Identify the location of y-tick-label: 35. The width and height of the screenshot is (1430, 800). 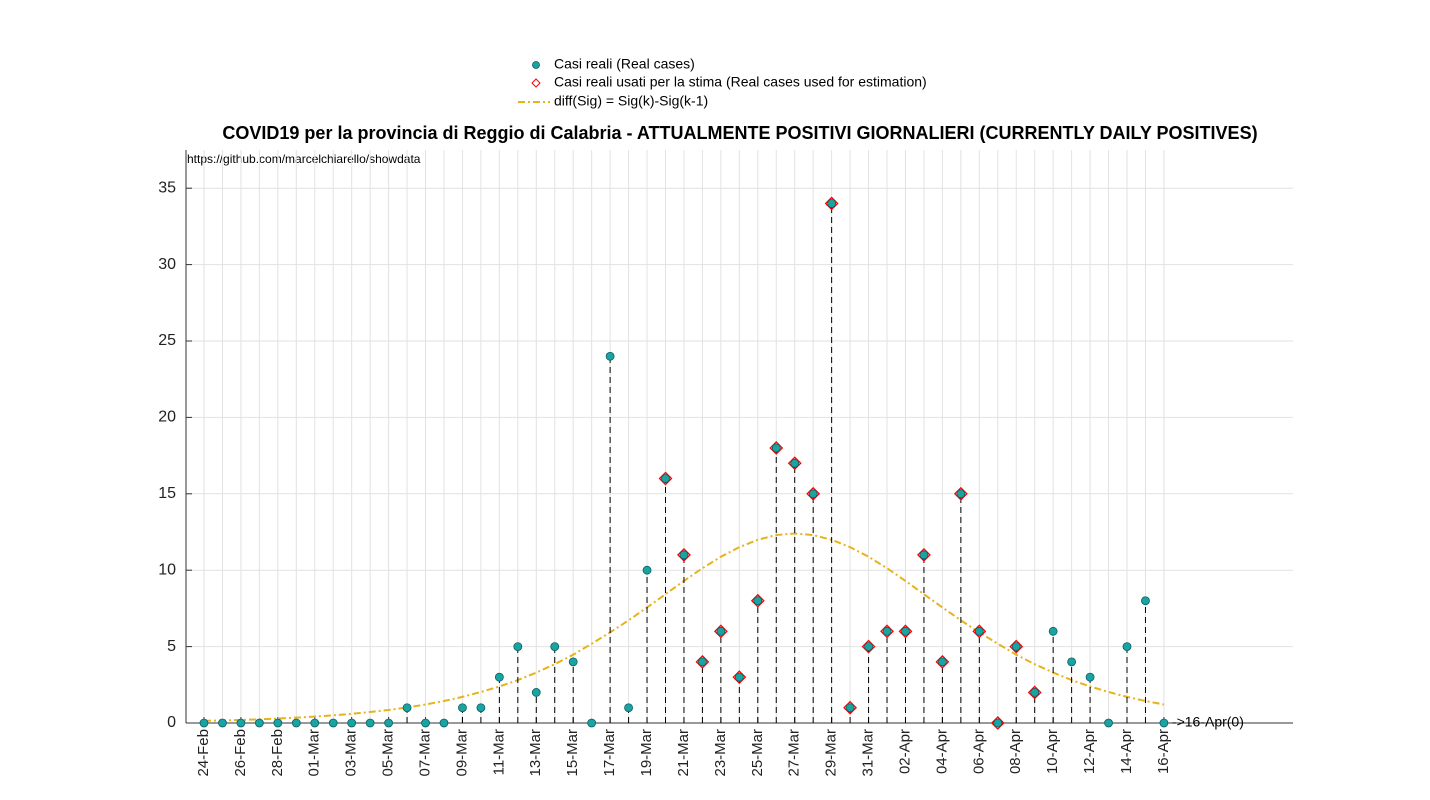
(167, 187).